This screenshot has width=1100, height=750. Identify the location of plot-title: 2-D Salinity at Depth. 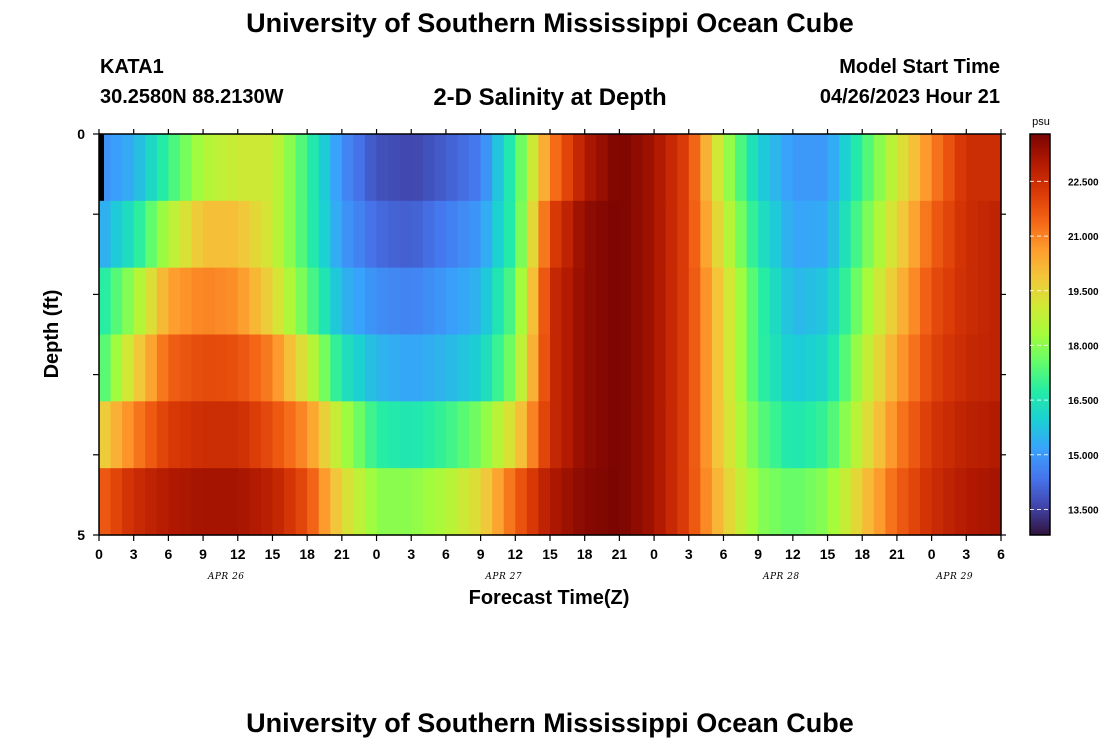
(550, 97).